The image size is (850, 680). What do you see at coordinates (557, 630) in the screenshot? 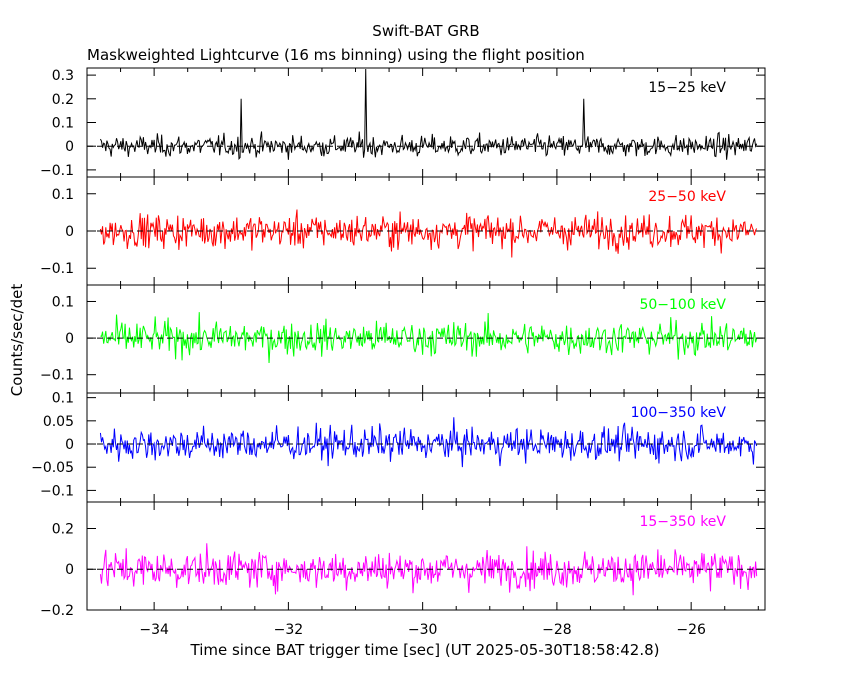
I see `x-tick-label: −28` at bounding box center [557, 630].